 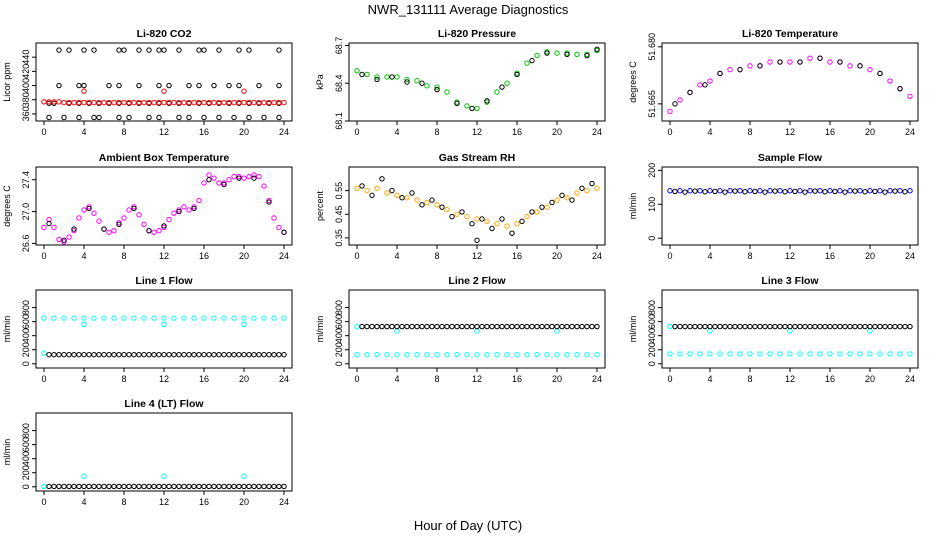 What do you see at coordinates (652, 321) in the screenshot?
I see `panel-8-ytick-label: 600` at bounding box center [652, 321].